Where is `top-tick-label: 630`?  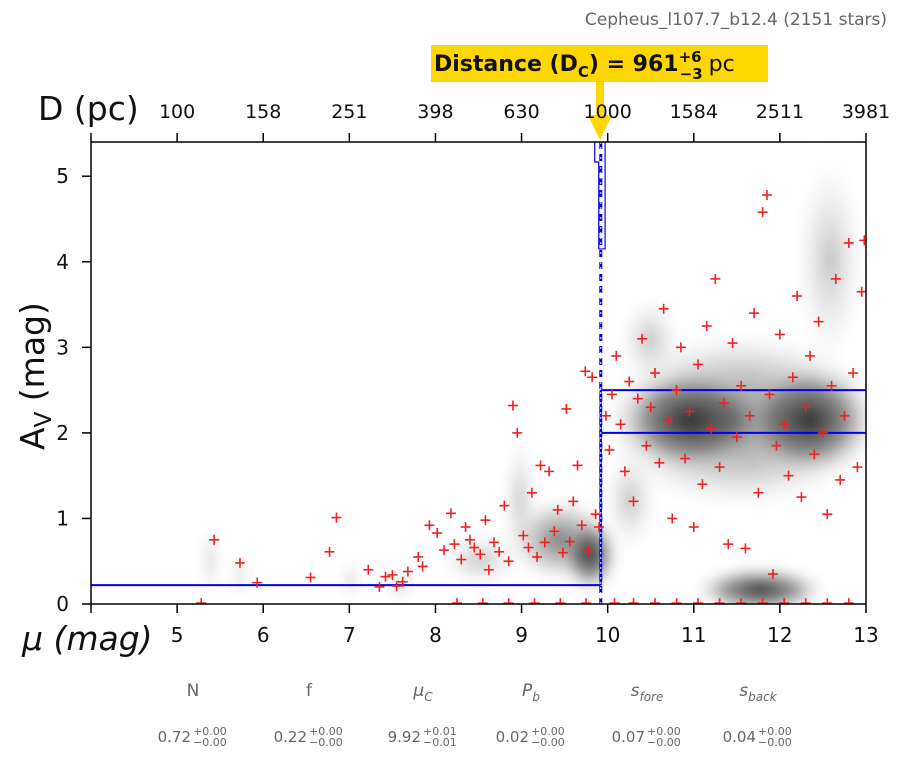
top-tick-label: 630 is located at coordinates (521, 112).